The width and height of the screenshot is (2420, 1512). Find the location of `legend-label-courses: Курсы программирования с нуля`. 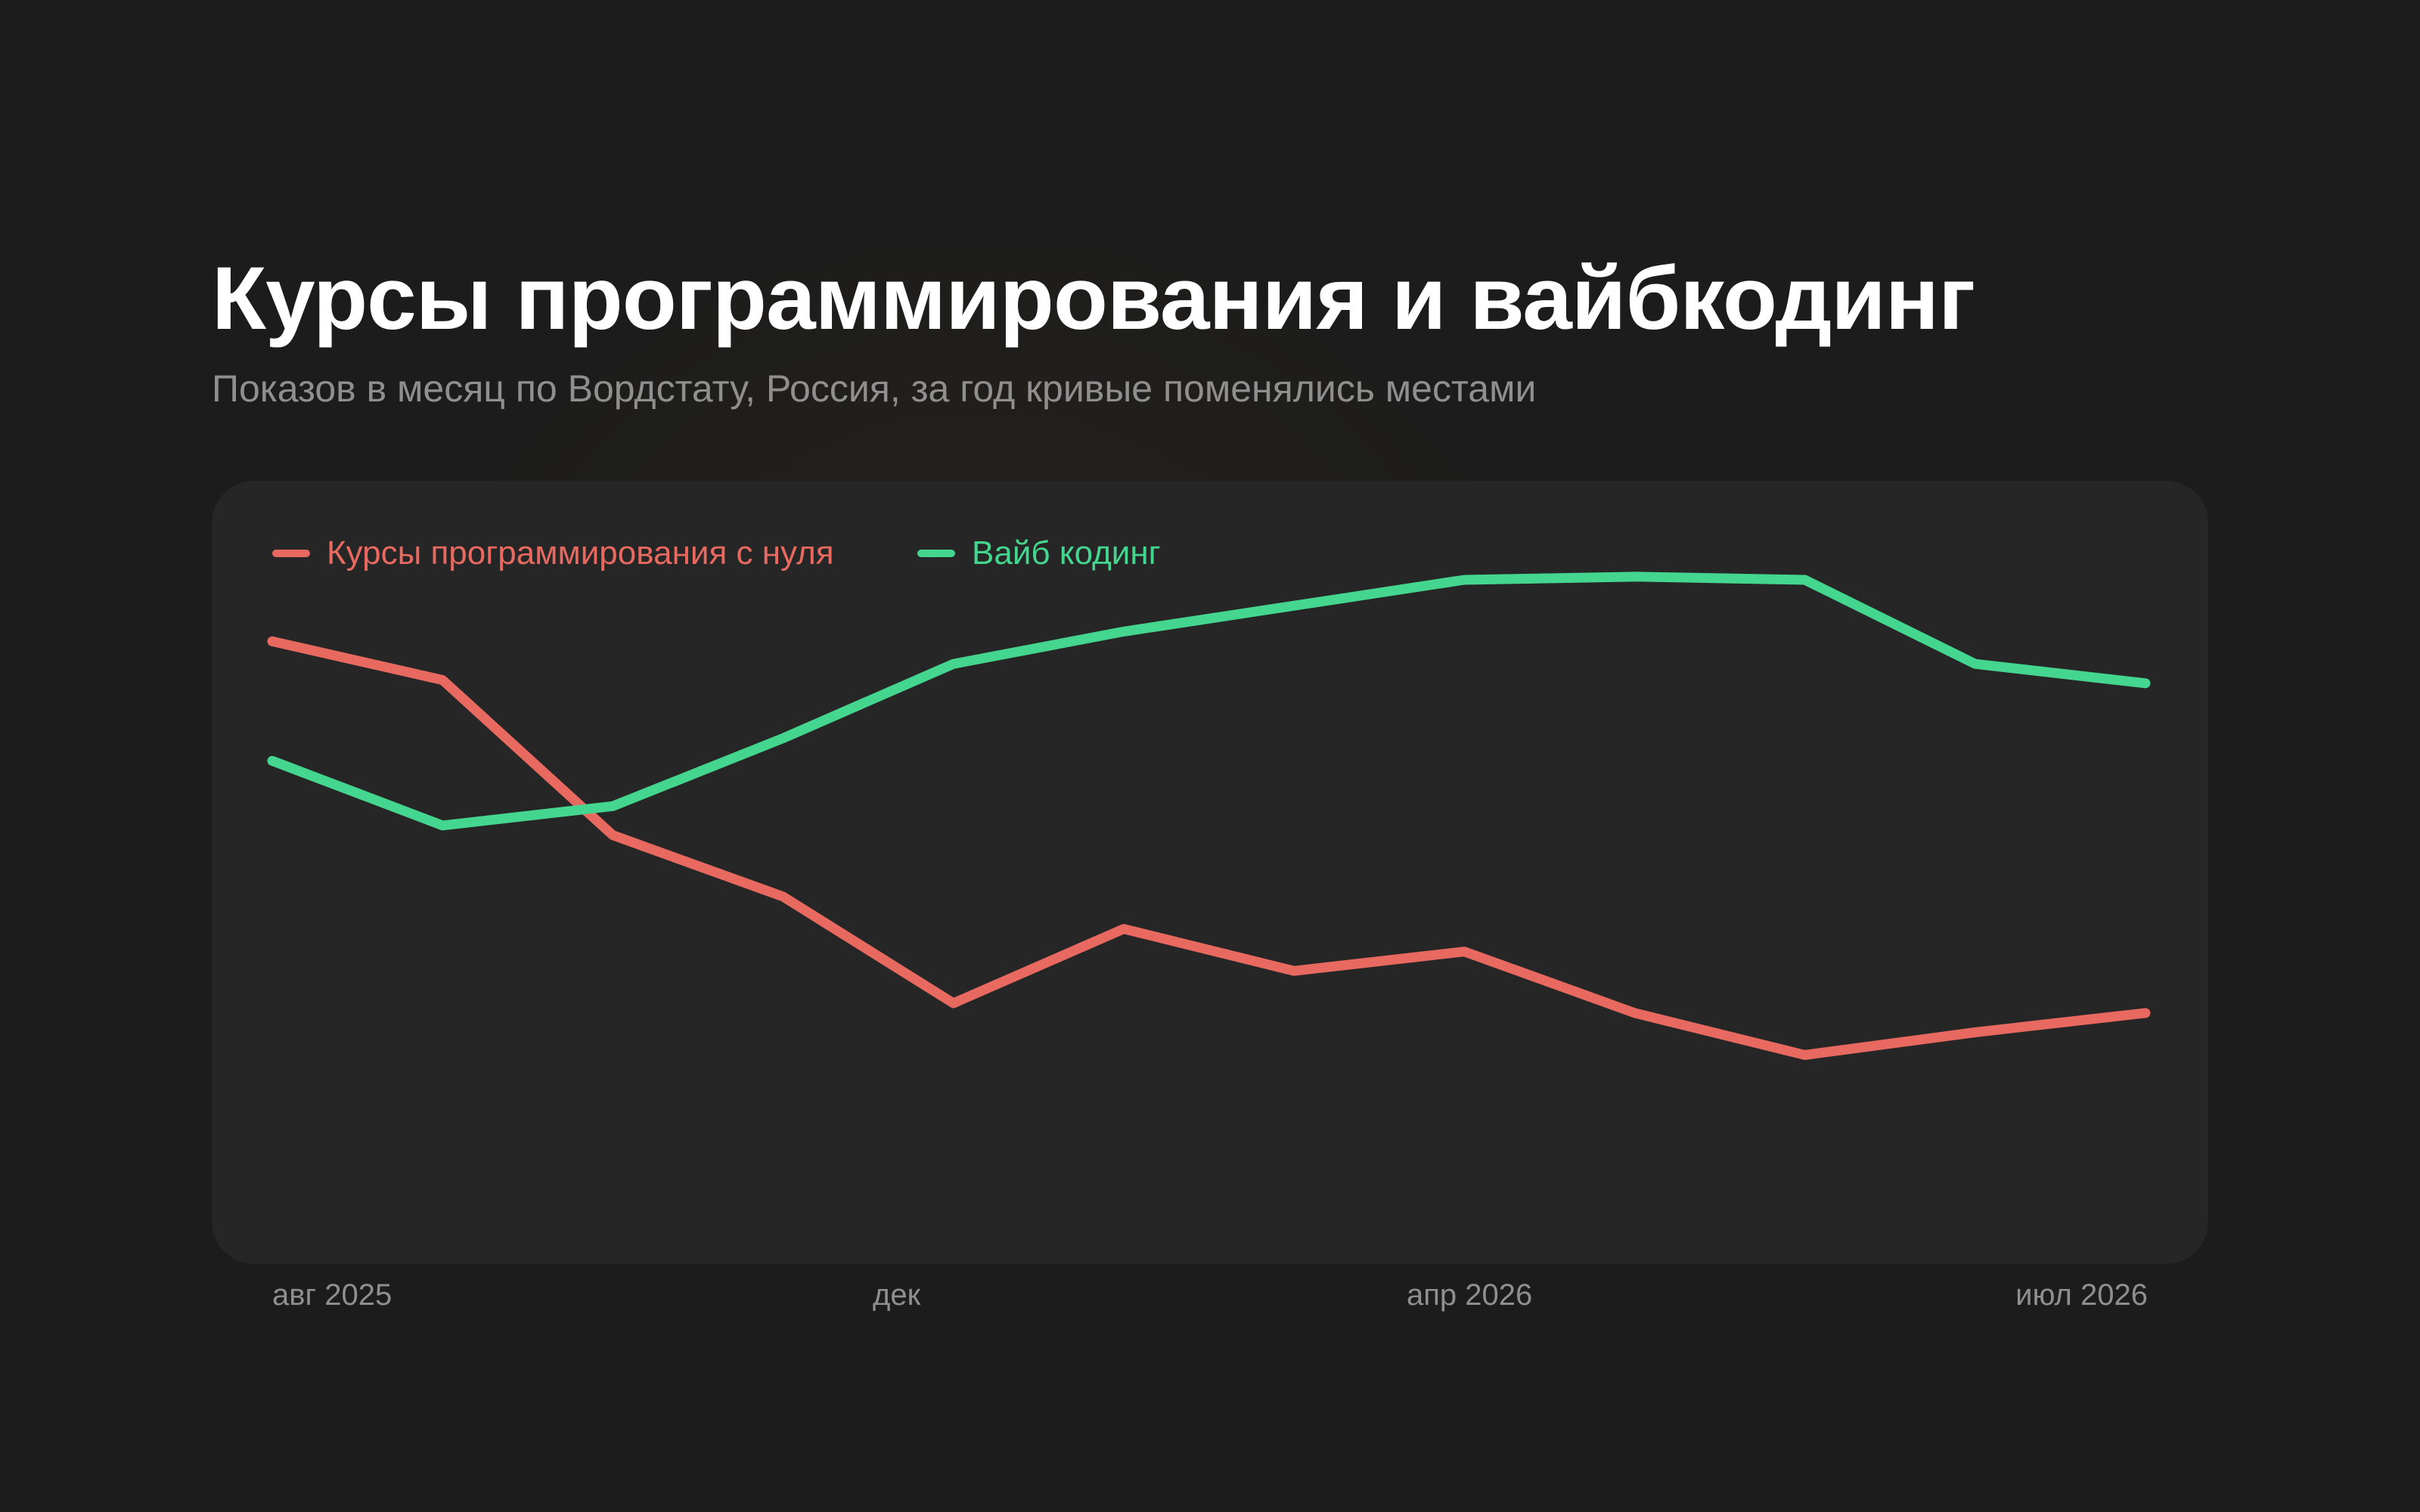

legend-label-courses: Курсы программирования с нуля is located at coordinates (580, 553).